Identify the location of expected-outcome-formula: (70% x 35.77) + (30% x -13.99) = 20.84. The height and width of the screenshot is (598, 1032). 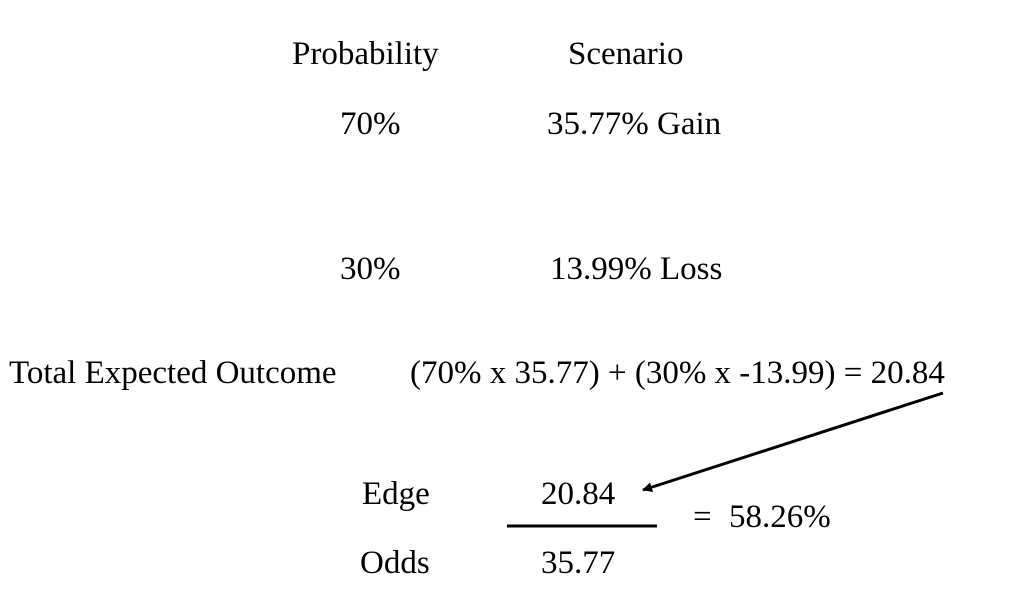
(677, 373).